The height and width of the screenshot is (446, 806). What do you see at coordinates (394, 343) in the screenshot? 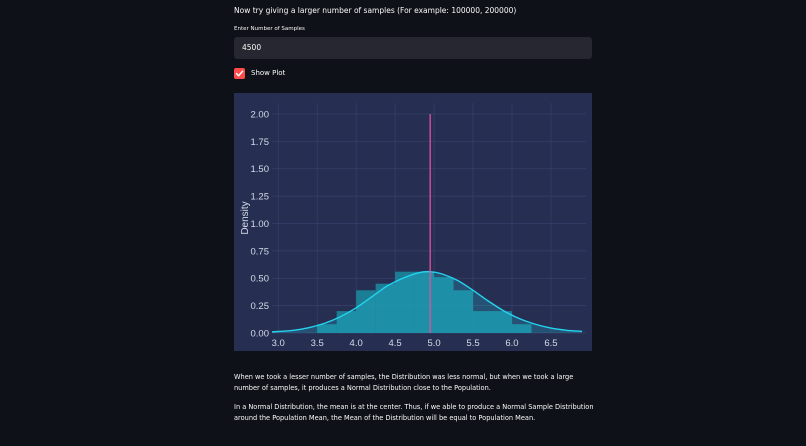
I see `x-tick-label: 4.5` at bounding box center [394, 343].